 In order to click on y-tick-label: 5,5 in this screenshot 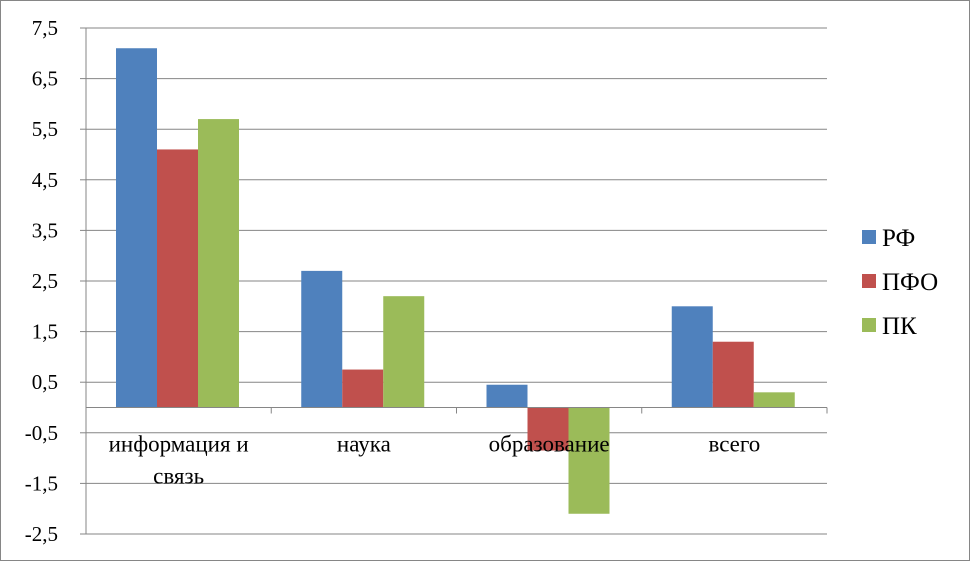, I will do `click(45, 129)`.